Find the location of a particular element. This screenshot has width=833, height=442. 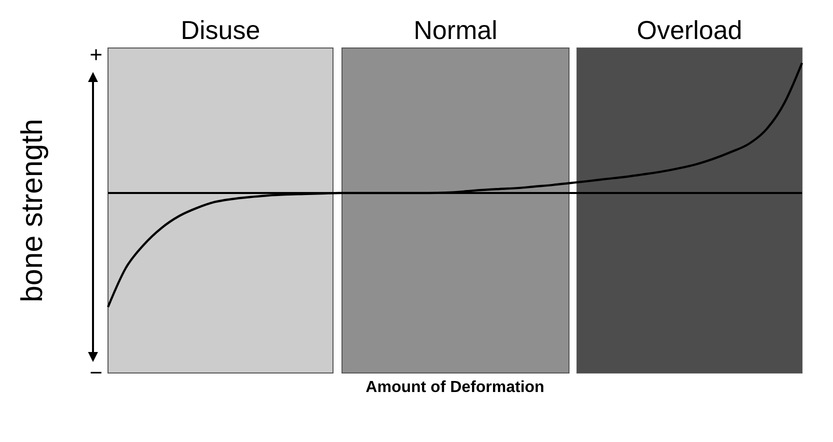

x-axis-title: Amount of Deformation is located at coordinates (455, 387).